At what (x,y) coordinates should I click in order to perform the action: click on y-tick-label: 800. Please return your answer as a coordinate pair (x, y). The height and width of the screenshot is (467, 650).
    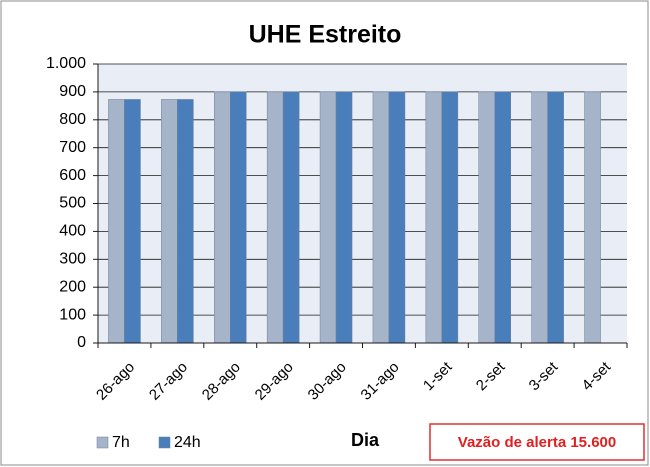
    Looking at the image, I should click on (72, 119).